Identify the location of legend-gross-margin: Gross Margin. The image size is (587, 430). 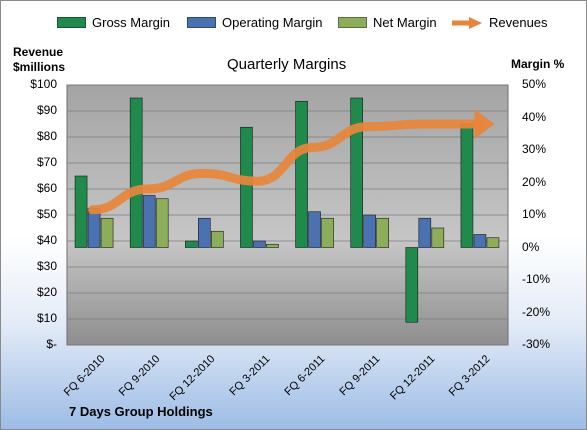
(113, 22).